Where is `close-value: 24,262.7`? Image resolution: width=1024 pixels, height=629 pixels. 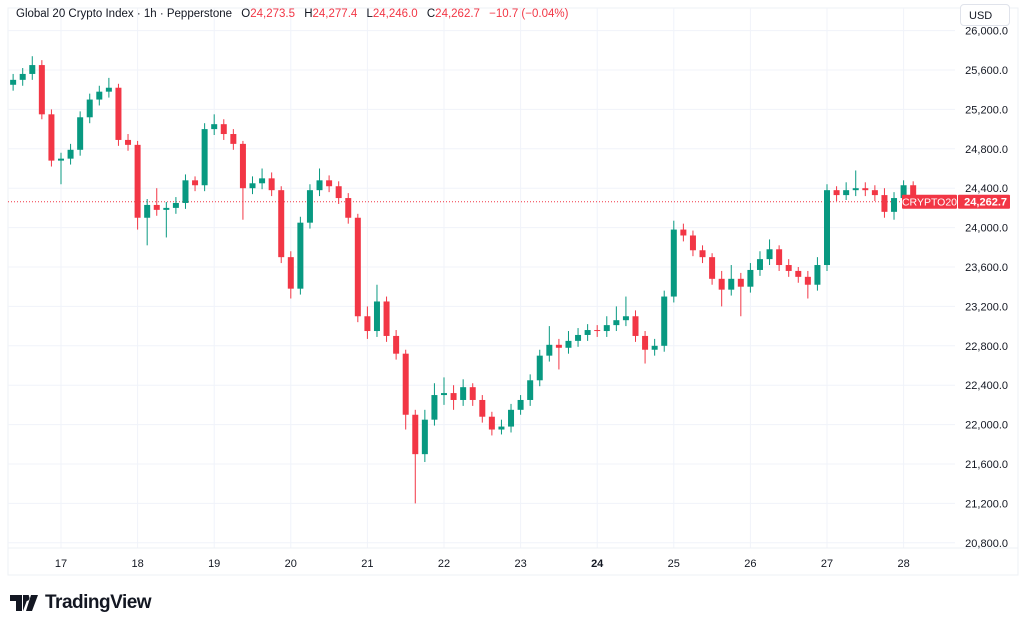 close-value: 24,262.7 is located at coordinates (457, 14).